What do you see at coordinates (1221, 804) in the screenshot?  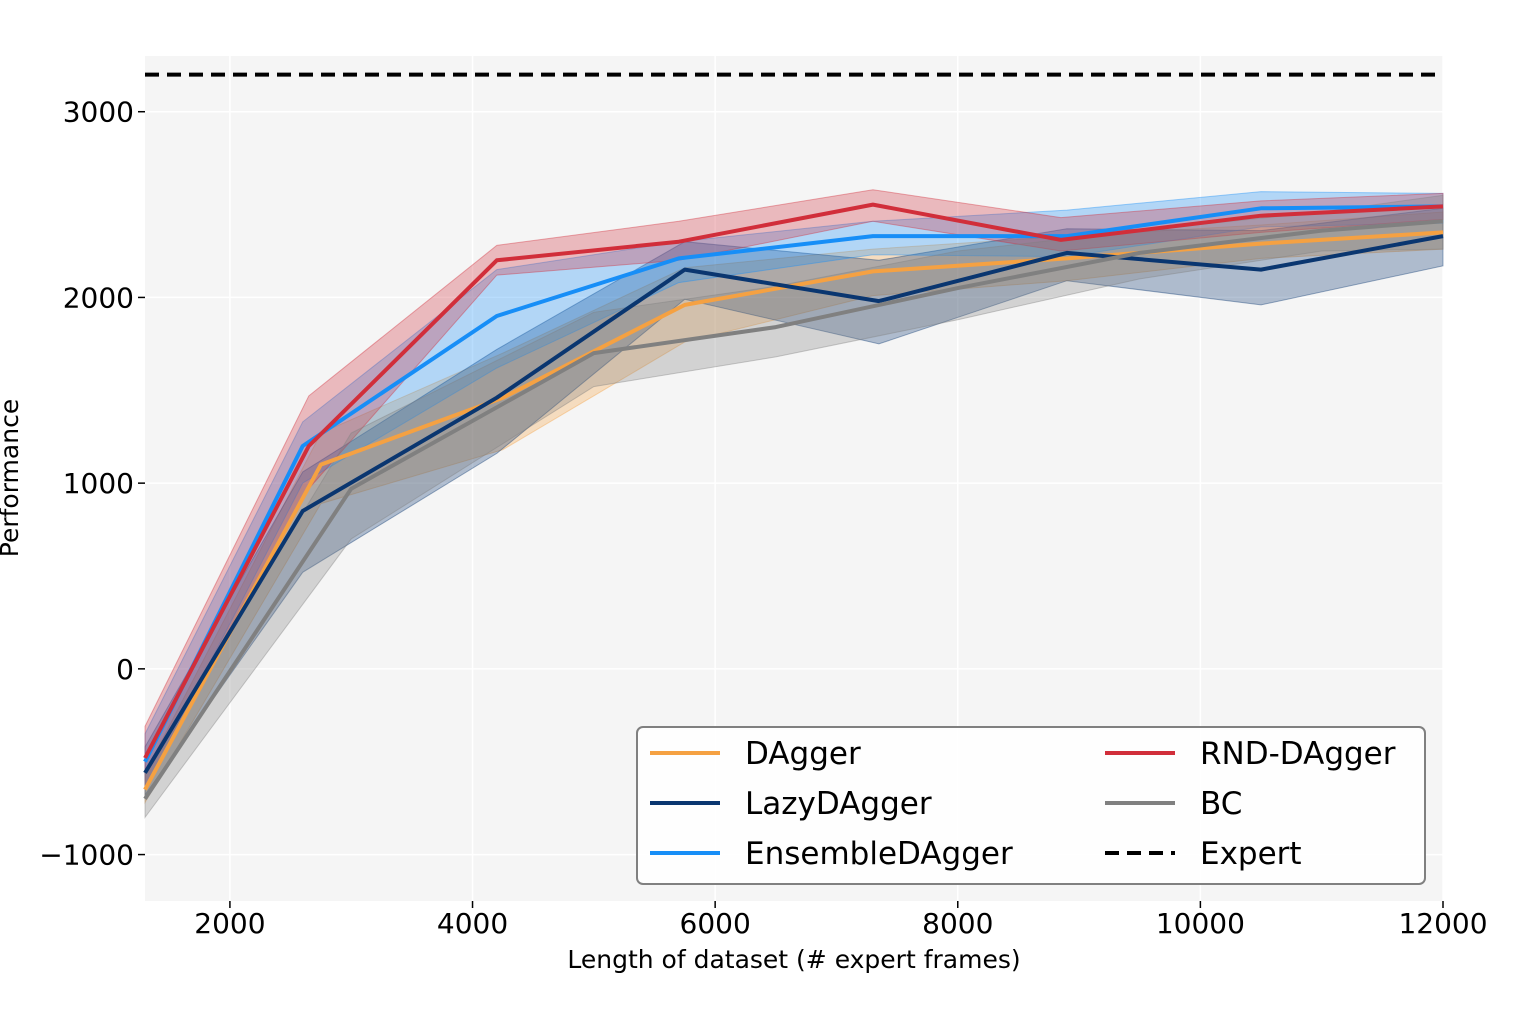 I see `legend-label-bc: BC` at bounding box center [1221, 804].